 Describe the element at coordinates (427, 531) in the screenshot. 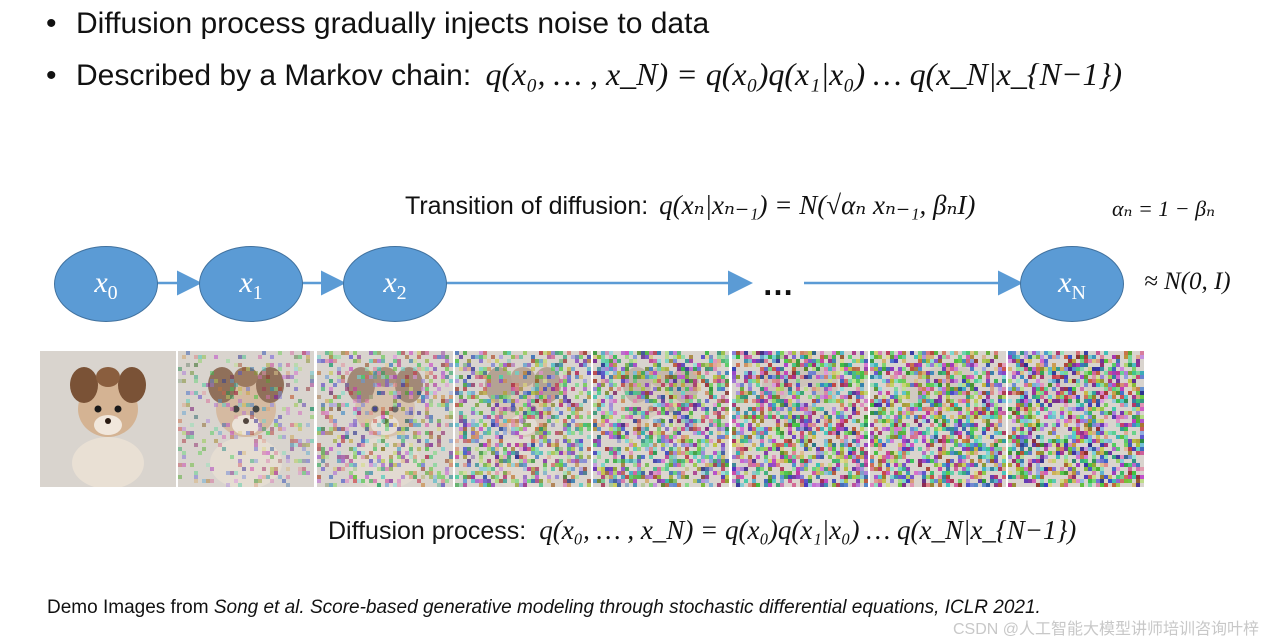

I see `caption-label: Diffusion process:` at that location.